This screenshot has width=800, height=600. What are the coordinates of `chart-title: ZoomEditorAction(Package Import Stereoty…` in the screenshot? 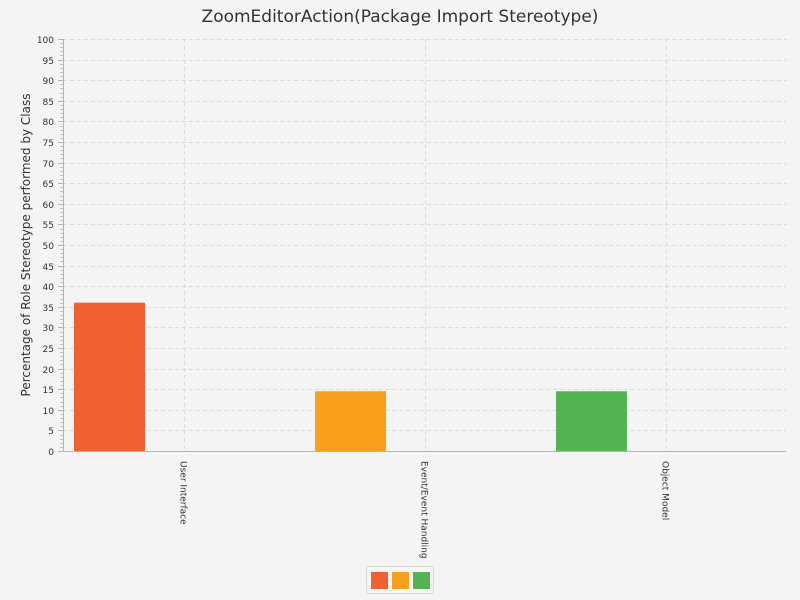 It's located at (400, 17).